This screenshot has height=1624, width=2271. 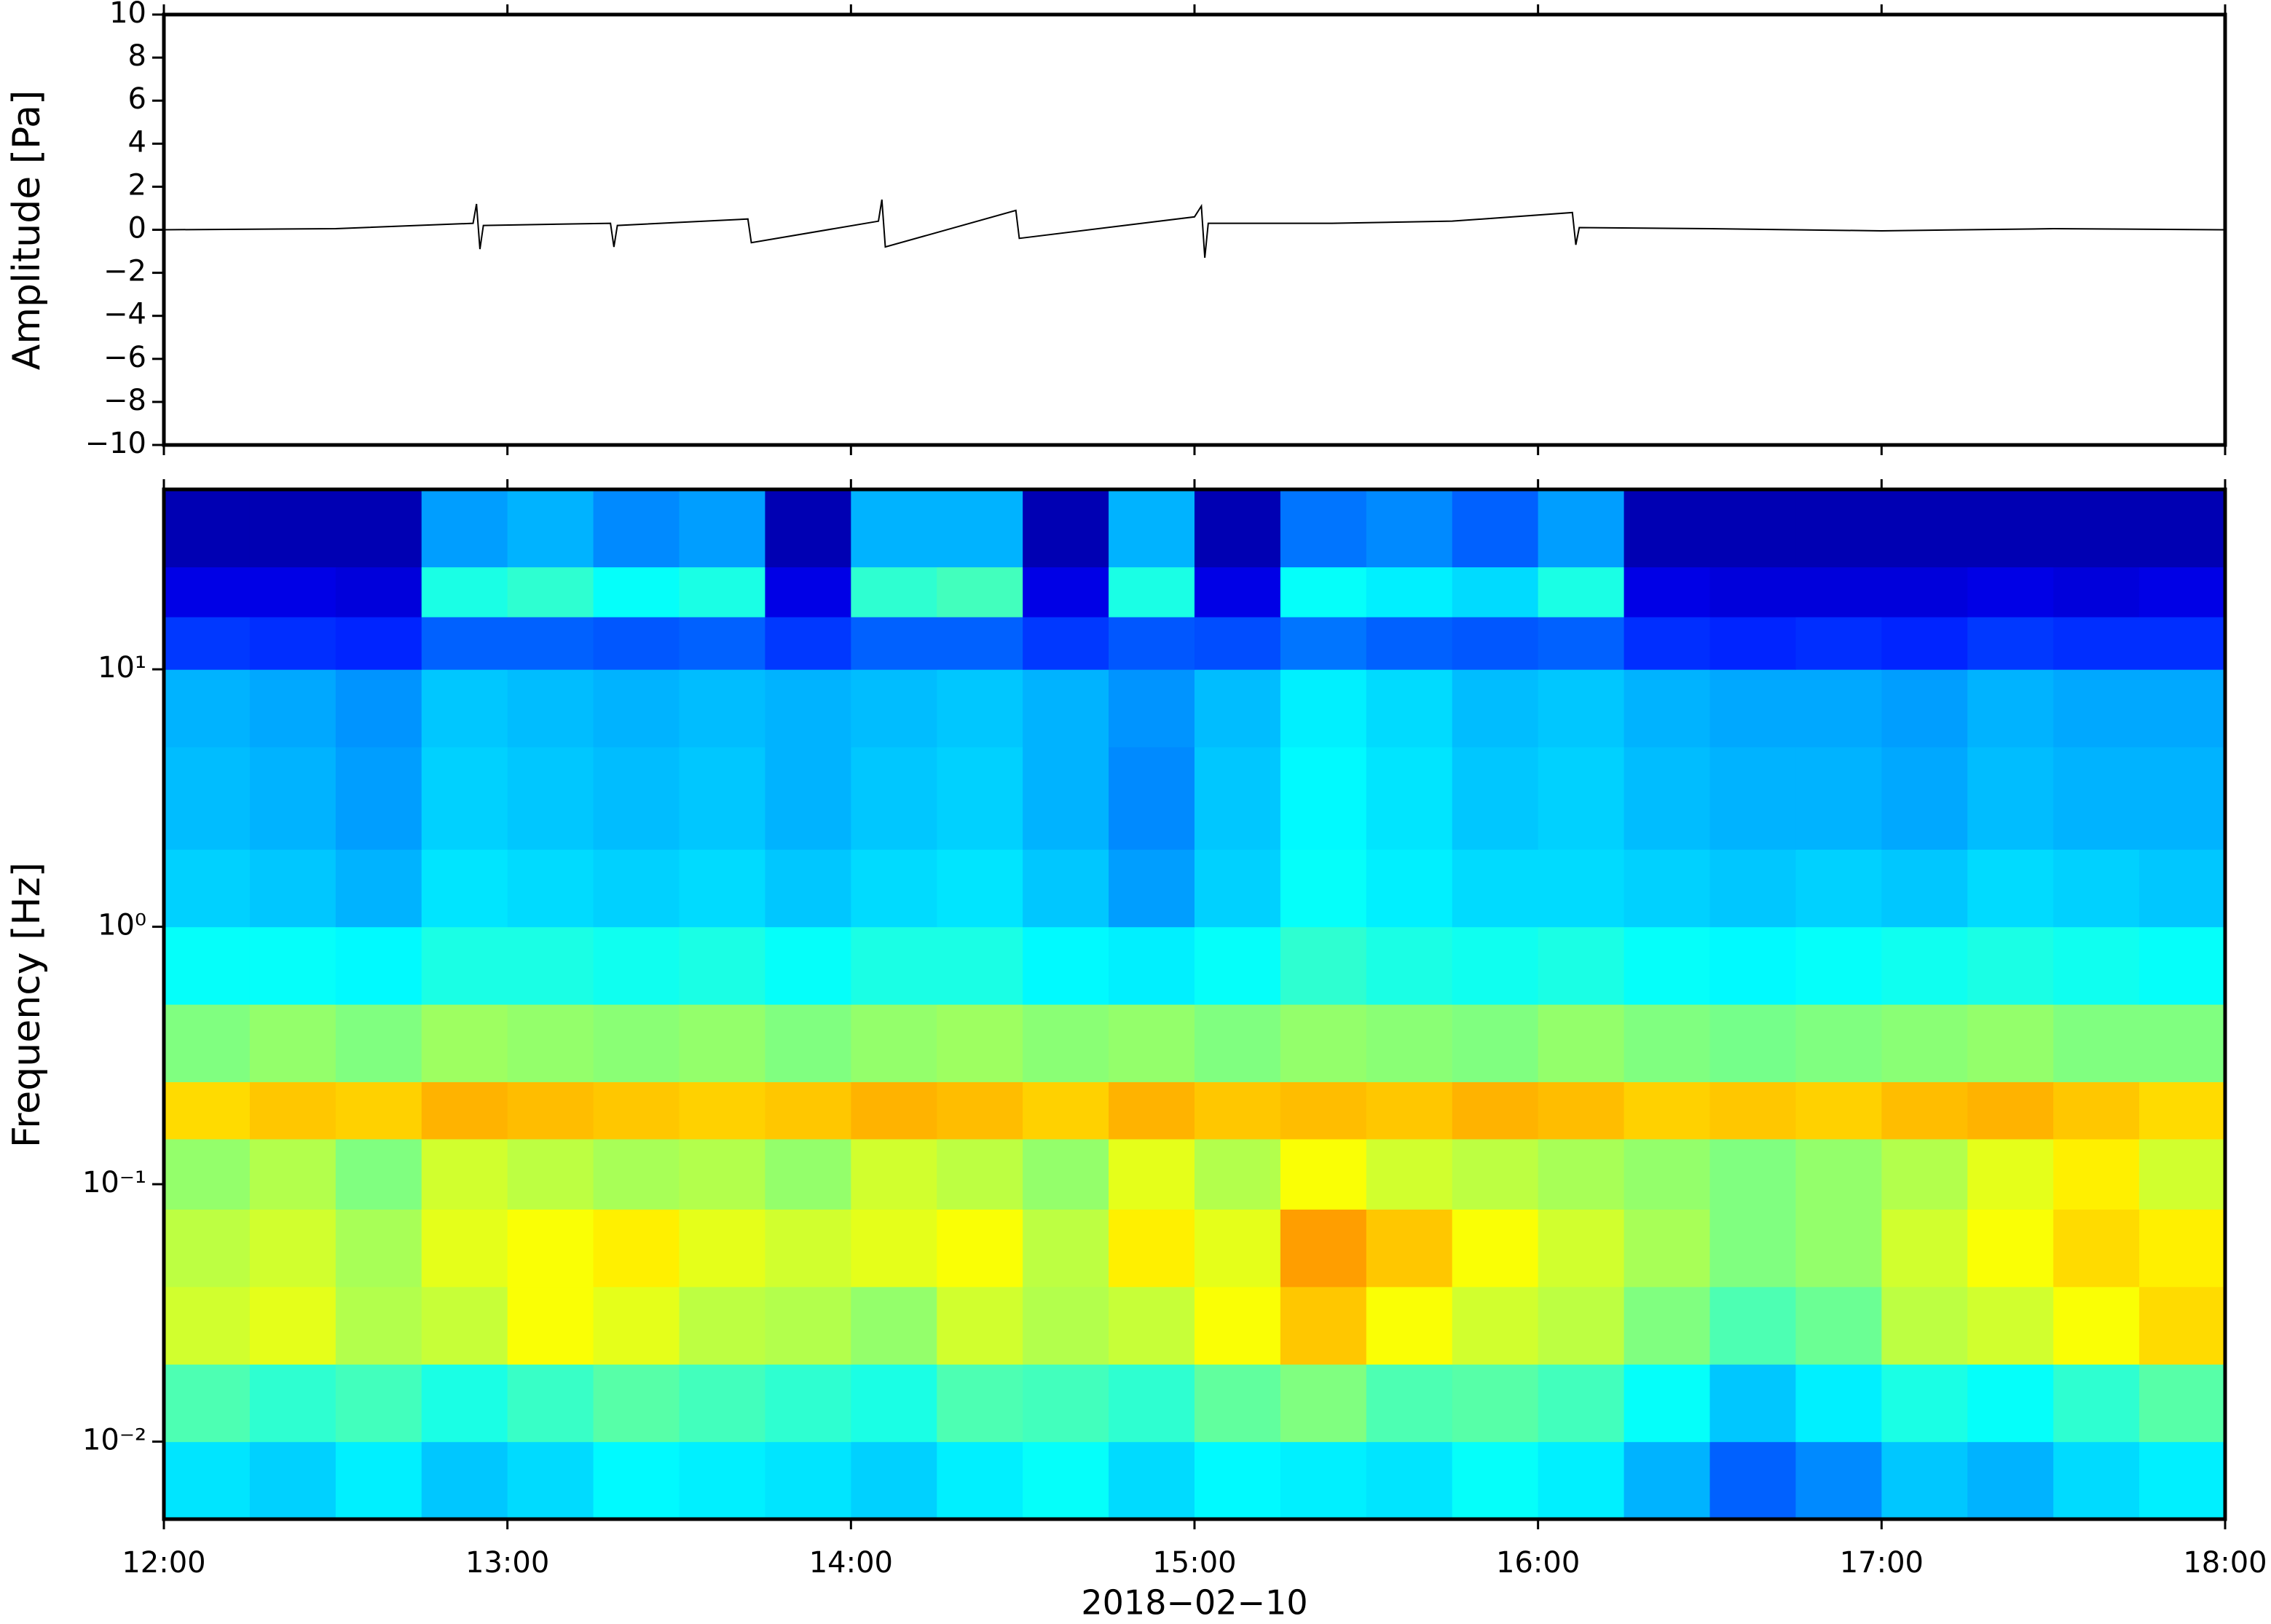 I want to click on y-tick-label: 10⁻², so click(x=114, y=1440).